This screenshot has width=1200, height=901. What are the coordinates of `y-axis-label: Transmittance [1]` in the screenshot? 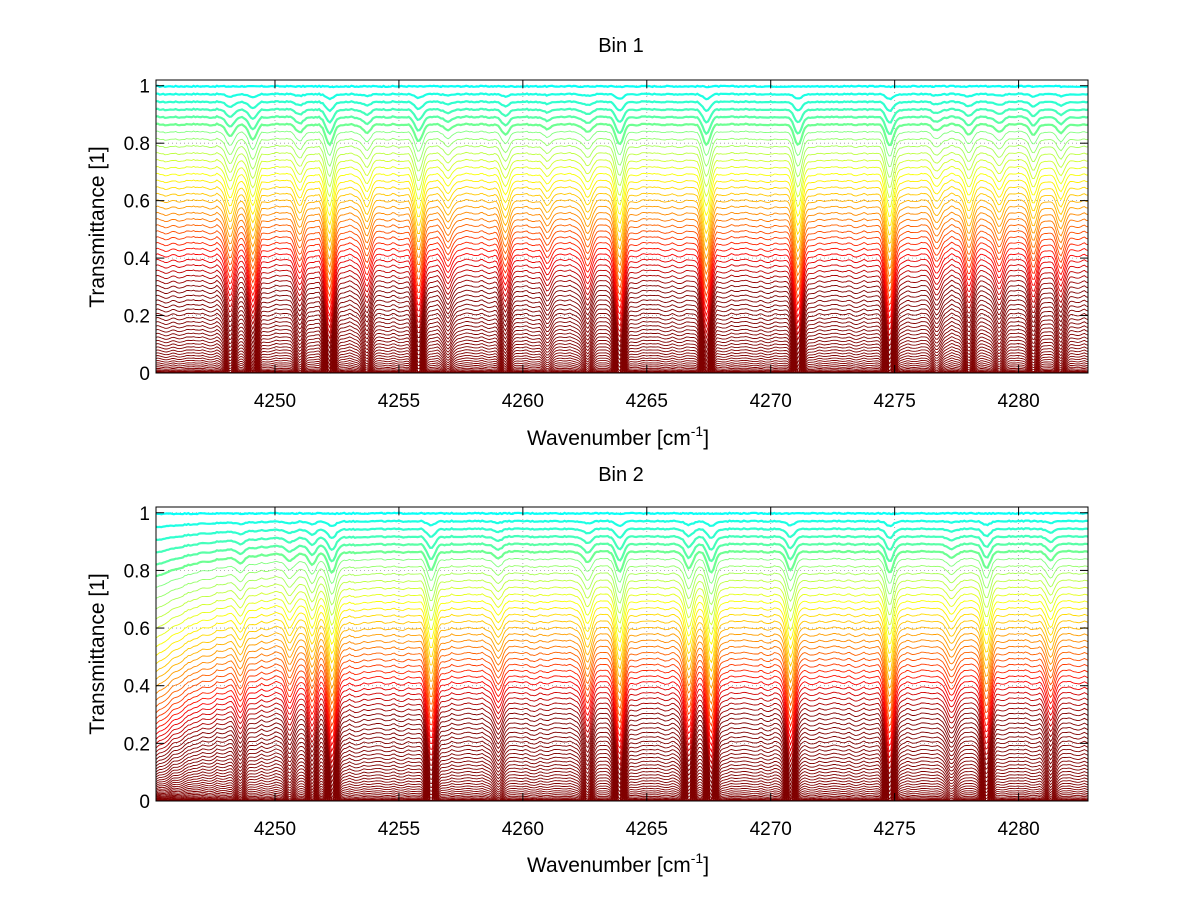 It's located at (97, 653).